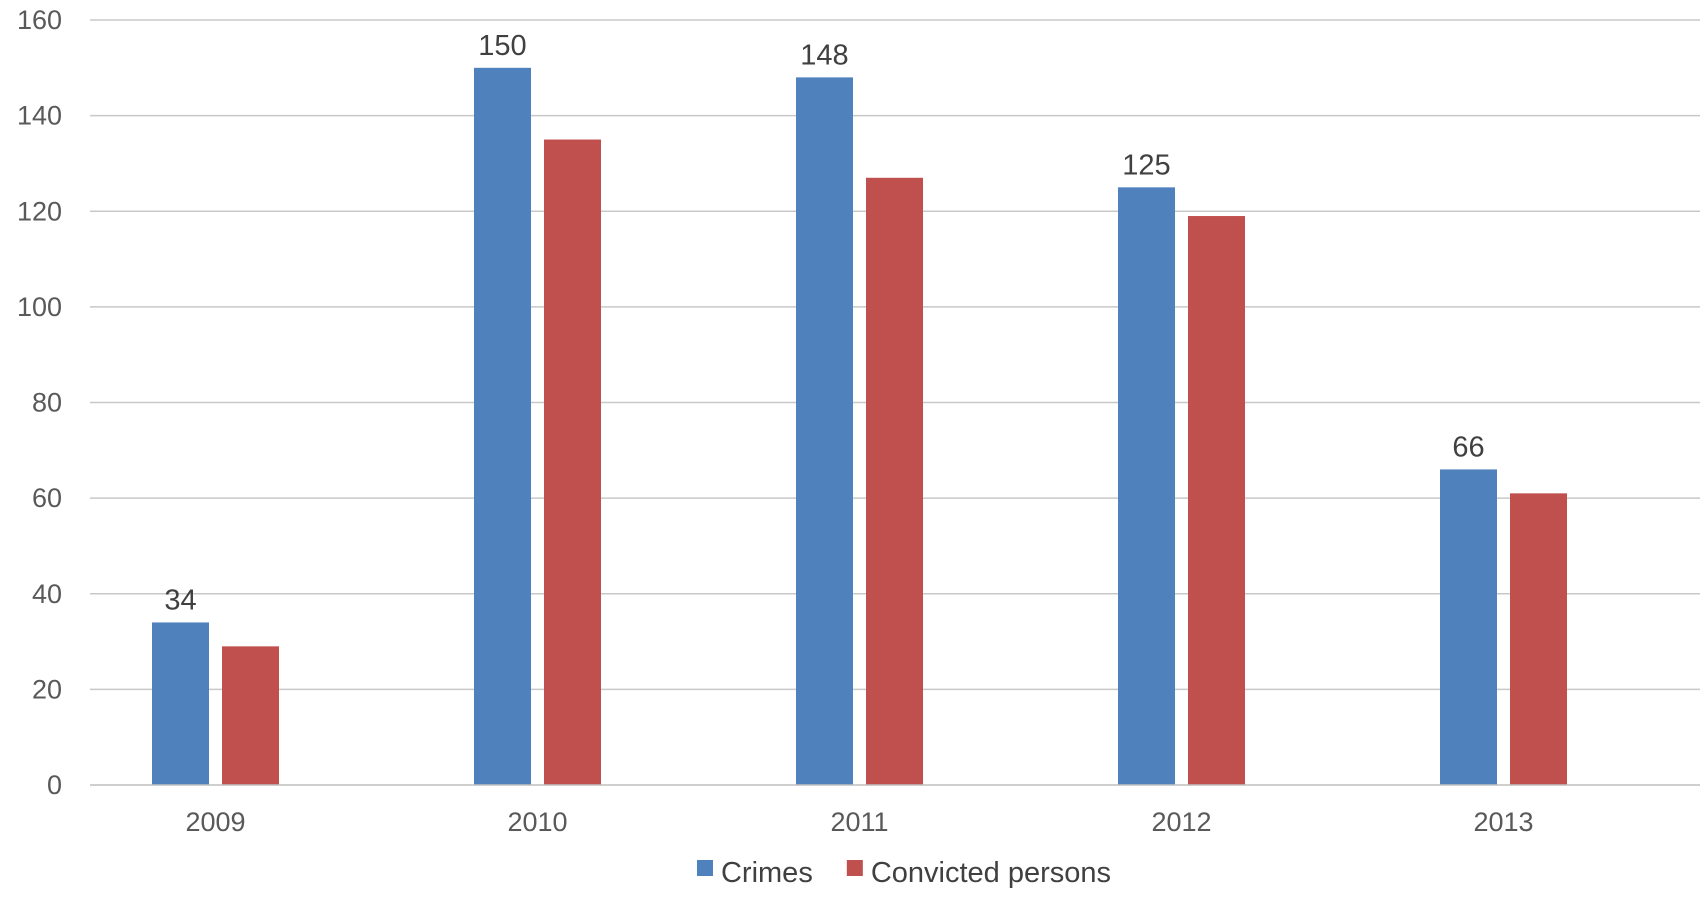 This screenshot has height=902, width=1708. Describe the element at coordinates (47, 594) in the screenshot. I see `y-tick-label: 40` at that location.